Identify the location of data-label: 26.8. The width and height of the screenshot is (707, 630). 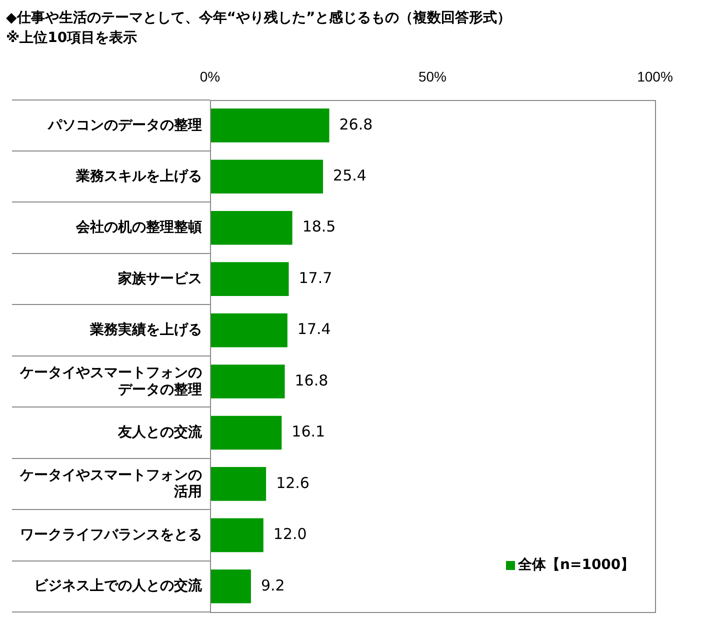
(356, 124).